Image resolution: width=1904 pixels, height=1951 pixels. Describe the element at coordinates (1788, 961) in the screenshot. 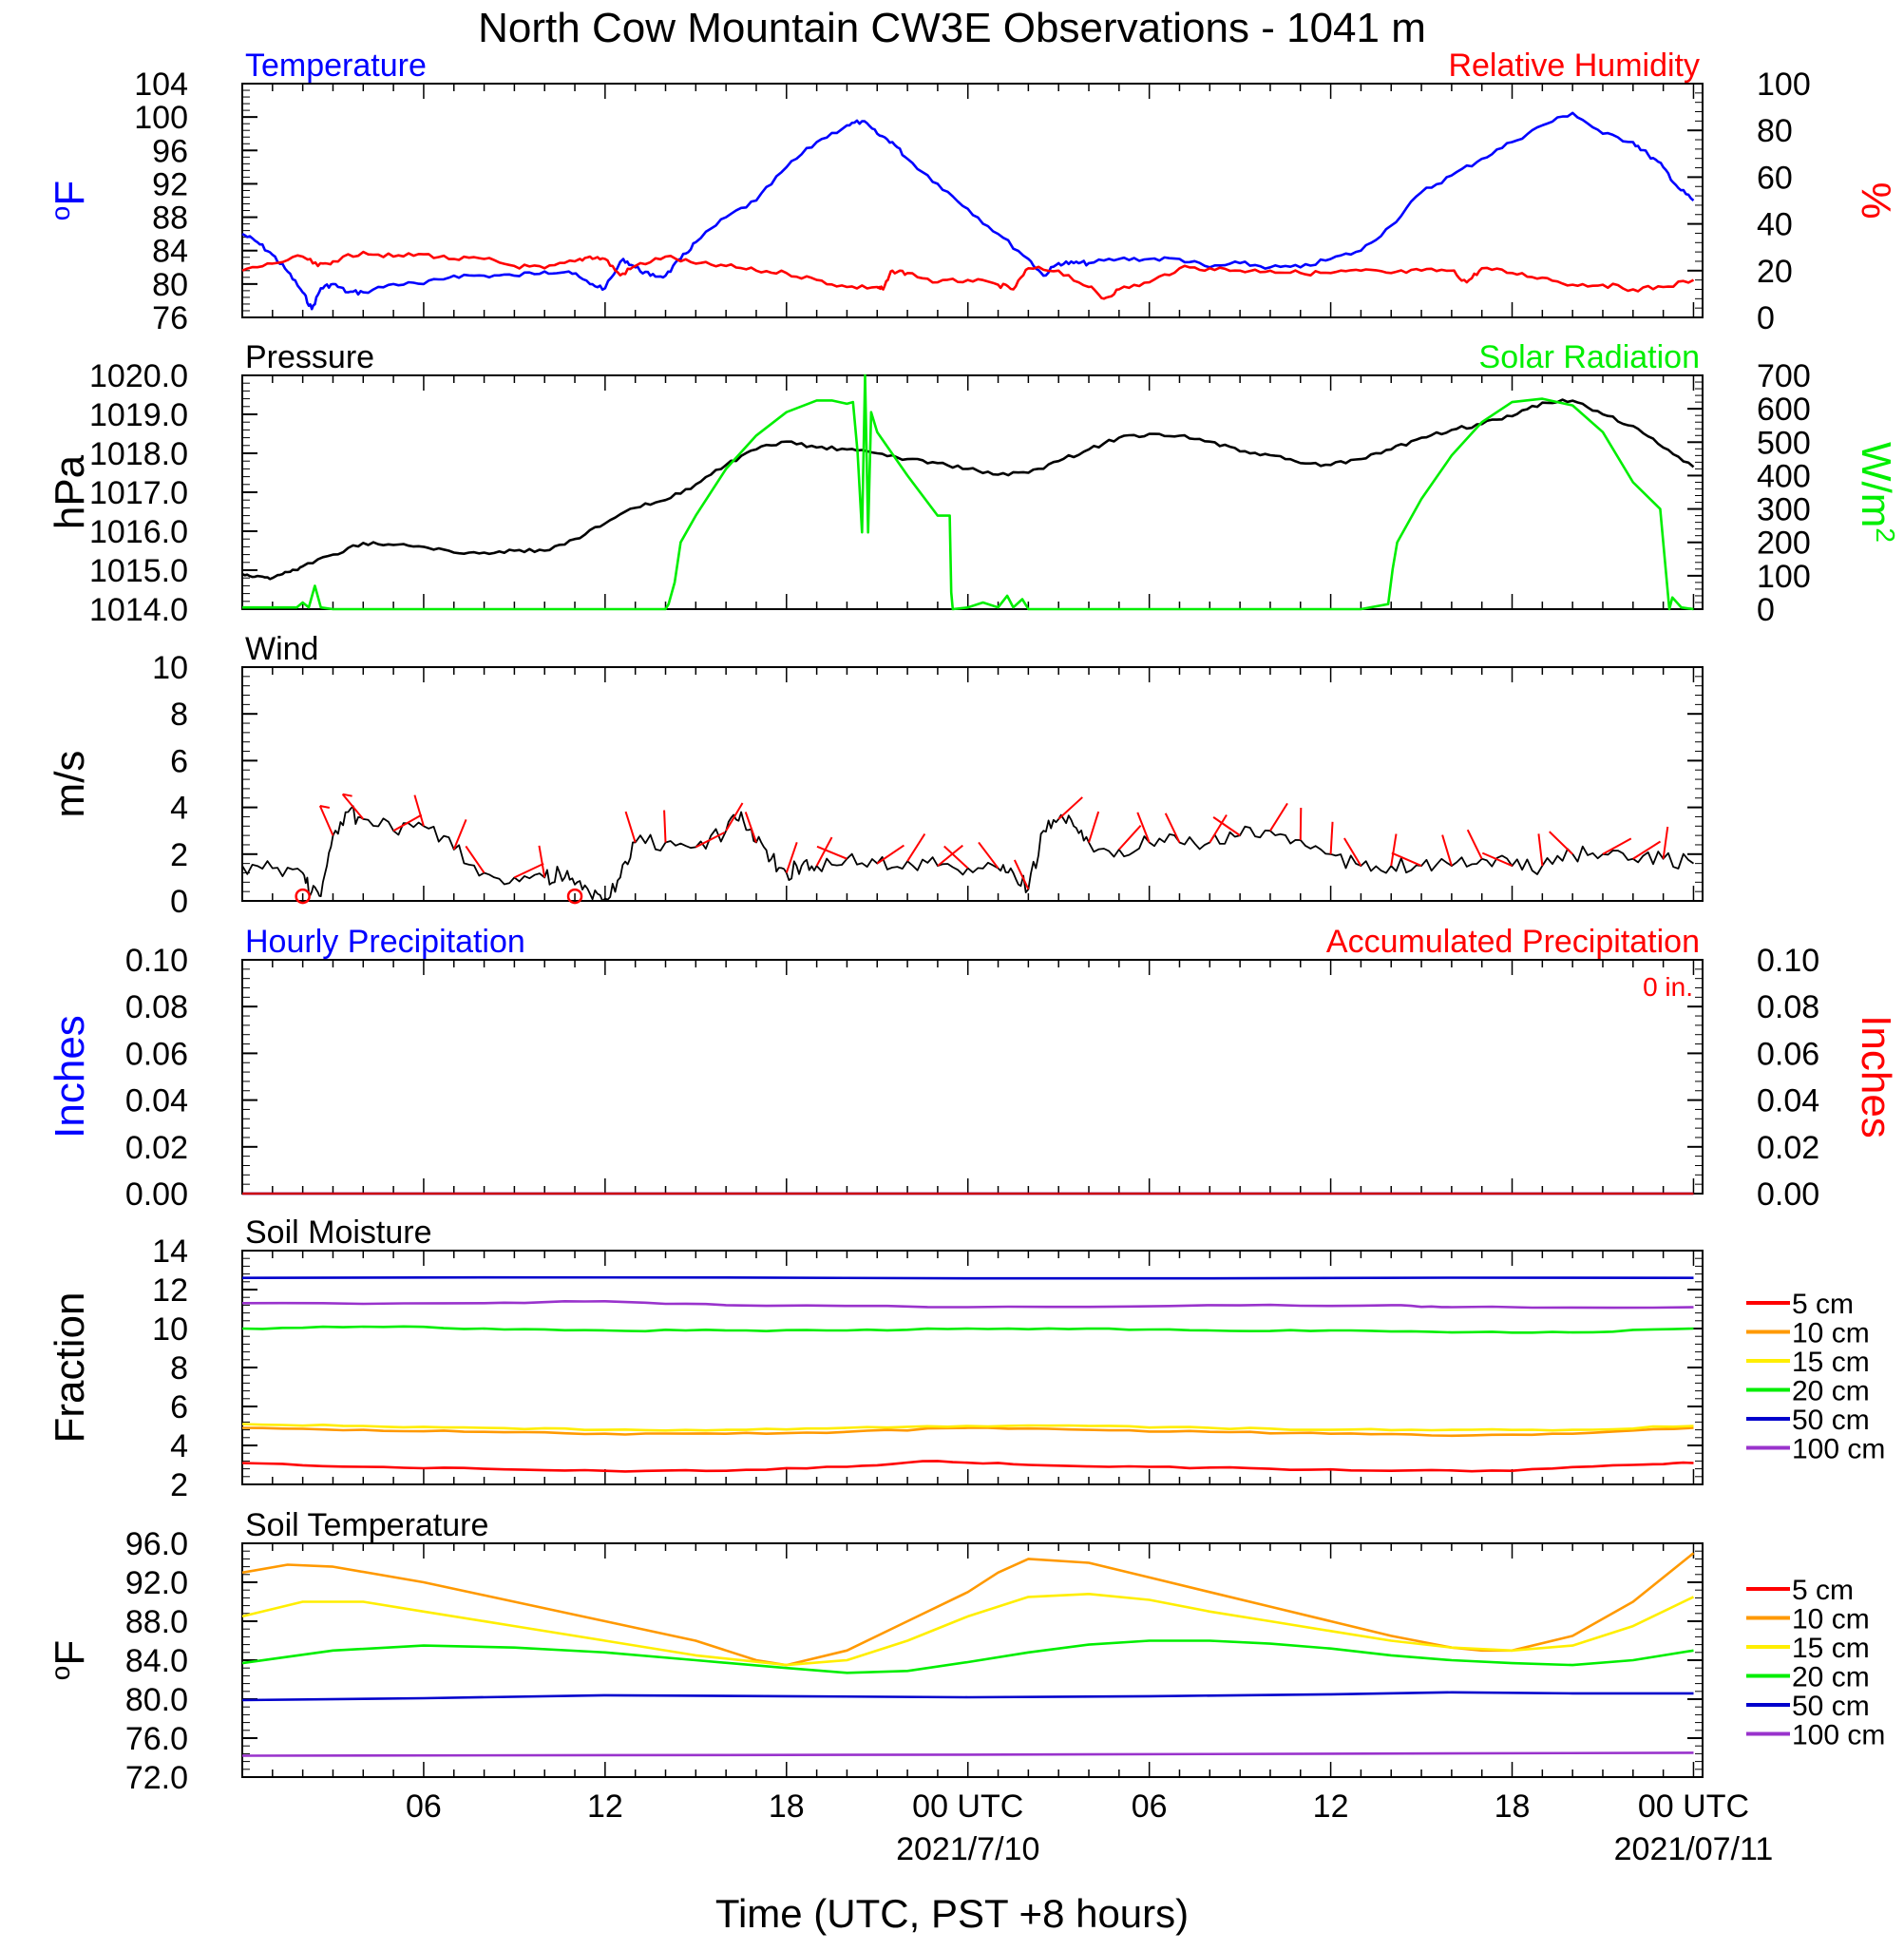

I see `y2-tick-label: 0.10` at that location.